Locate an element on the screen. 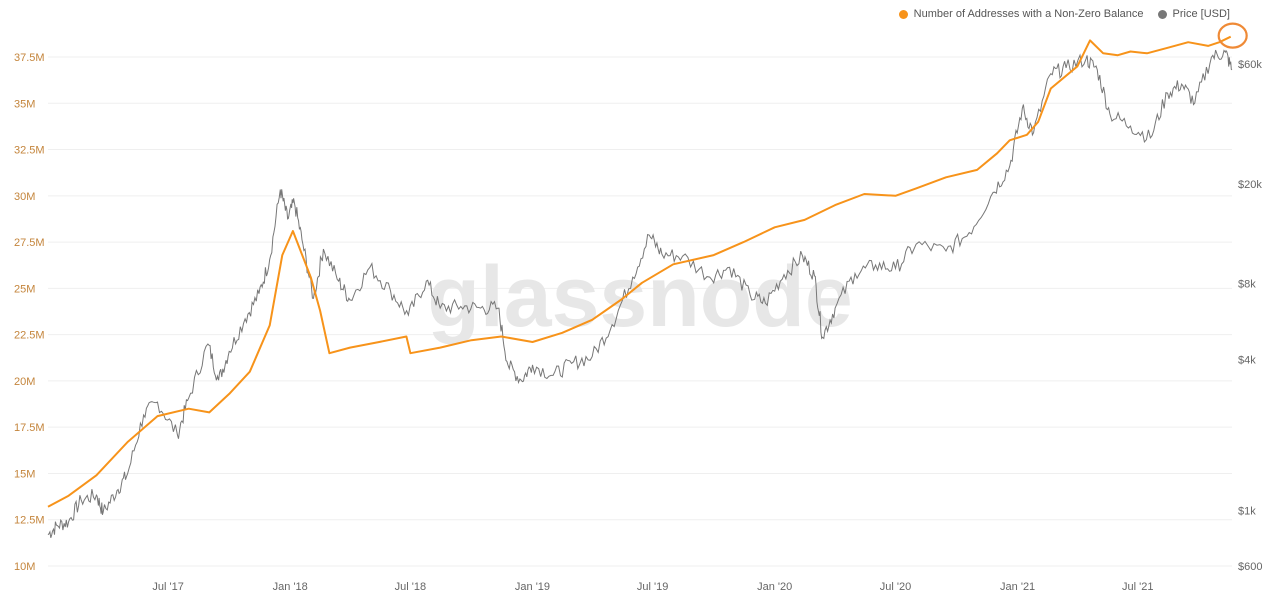 This screenshot has width=1280, height=602. y-right-tick-label: $60k is located at coordinates (1250, 65).